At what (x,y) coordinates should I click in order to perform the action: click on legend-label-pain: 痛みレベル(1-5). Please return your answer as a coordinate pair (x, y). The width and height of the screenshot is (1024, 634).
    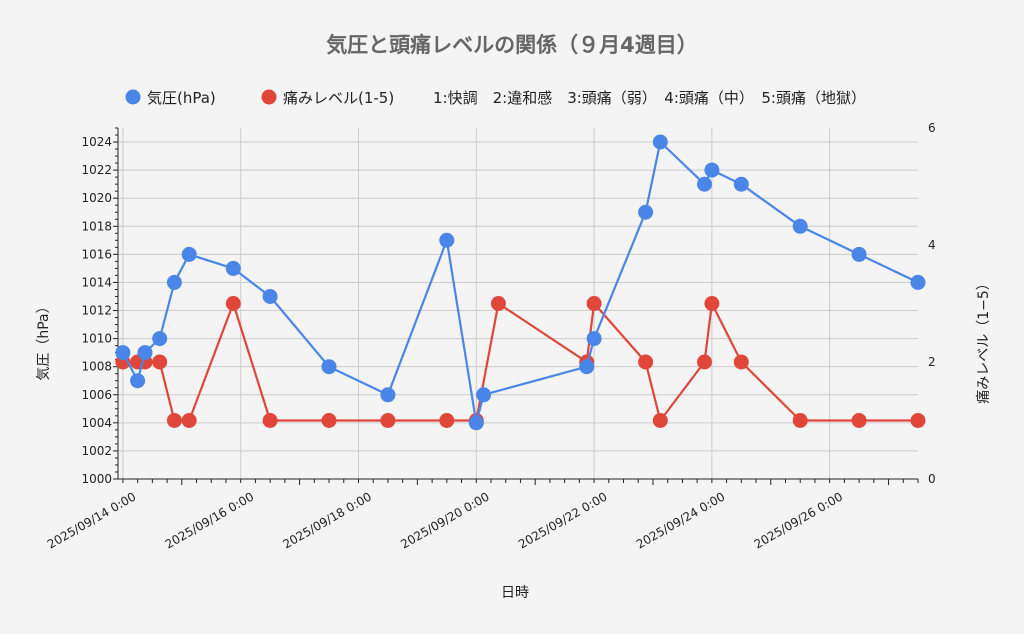
    Looking at the image, I should click on (338, 98).